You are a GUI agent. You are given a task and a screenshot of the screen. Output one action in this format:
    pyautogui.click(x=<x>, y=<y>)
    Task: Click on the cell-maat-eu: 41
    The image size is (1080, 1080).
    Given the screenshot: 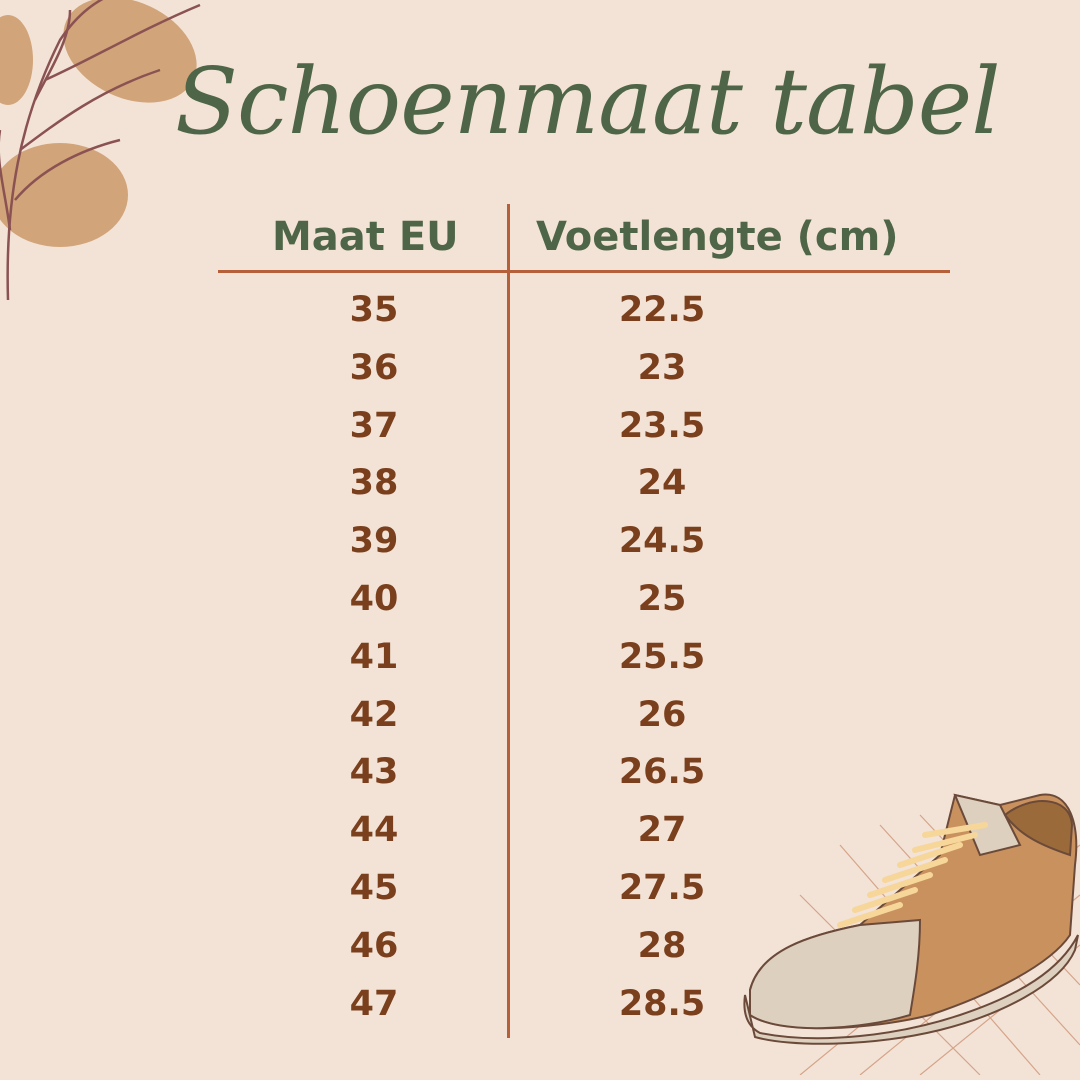 What is the action you would take?
    pyautogui.click(x=374, y=656)
    